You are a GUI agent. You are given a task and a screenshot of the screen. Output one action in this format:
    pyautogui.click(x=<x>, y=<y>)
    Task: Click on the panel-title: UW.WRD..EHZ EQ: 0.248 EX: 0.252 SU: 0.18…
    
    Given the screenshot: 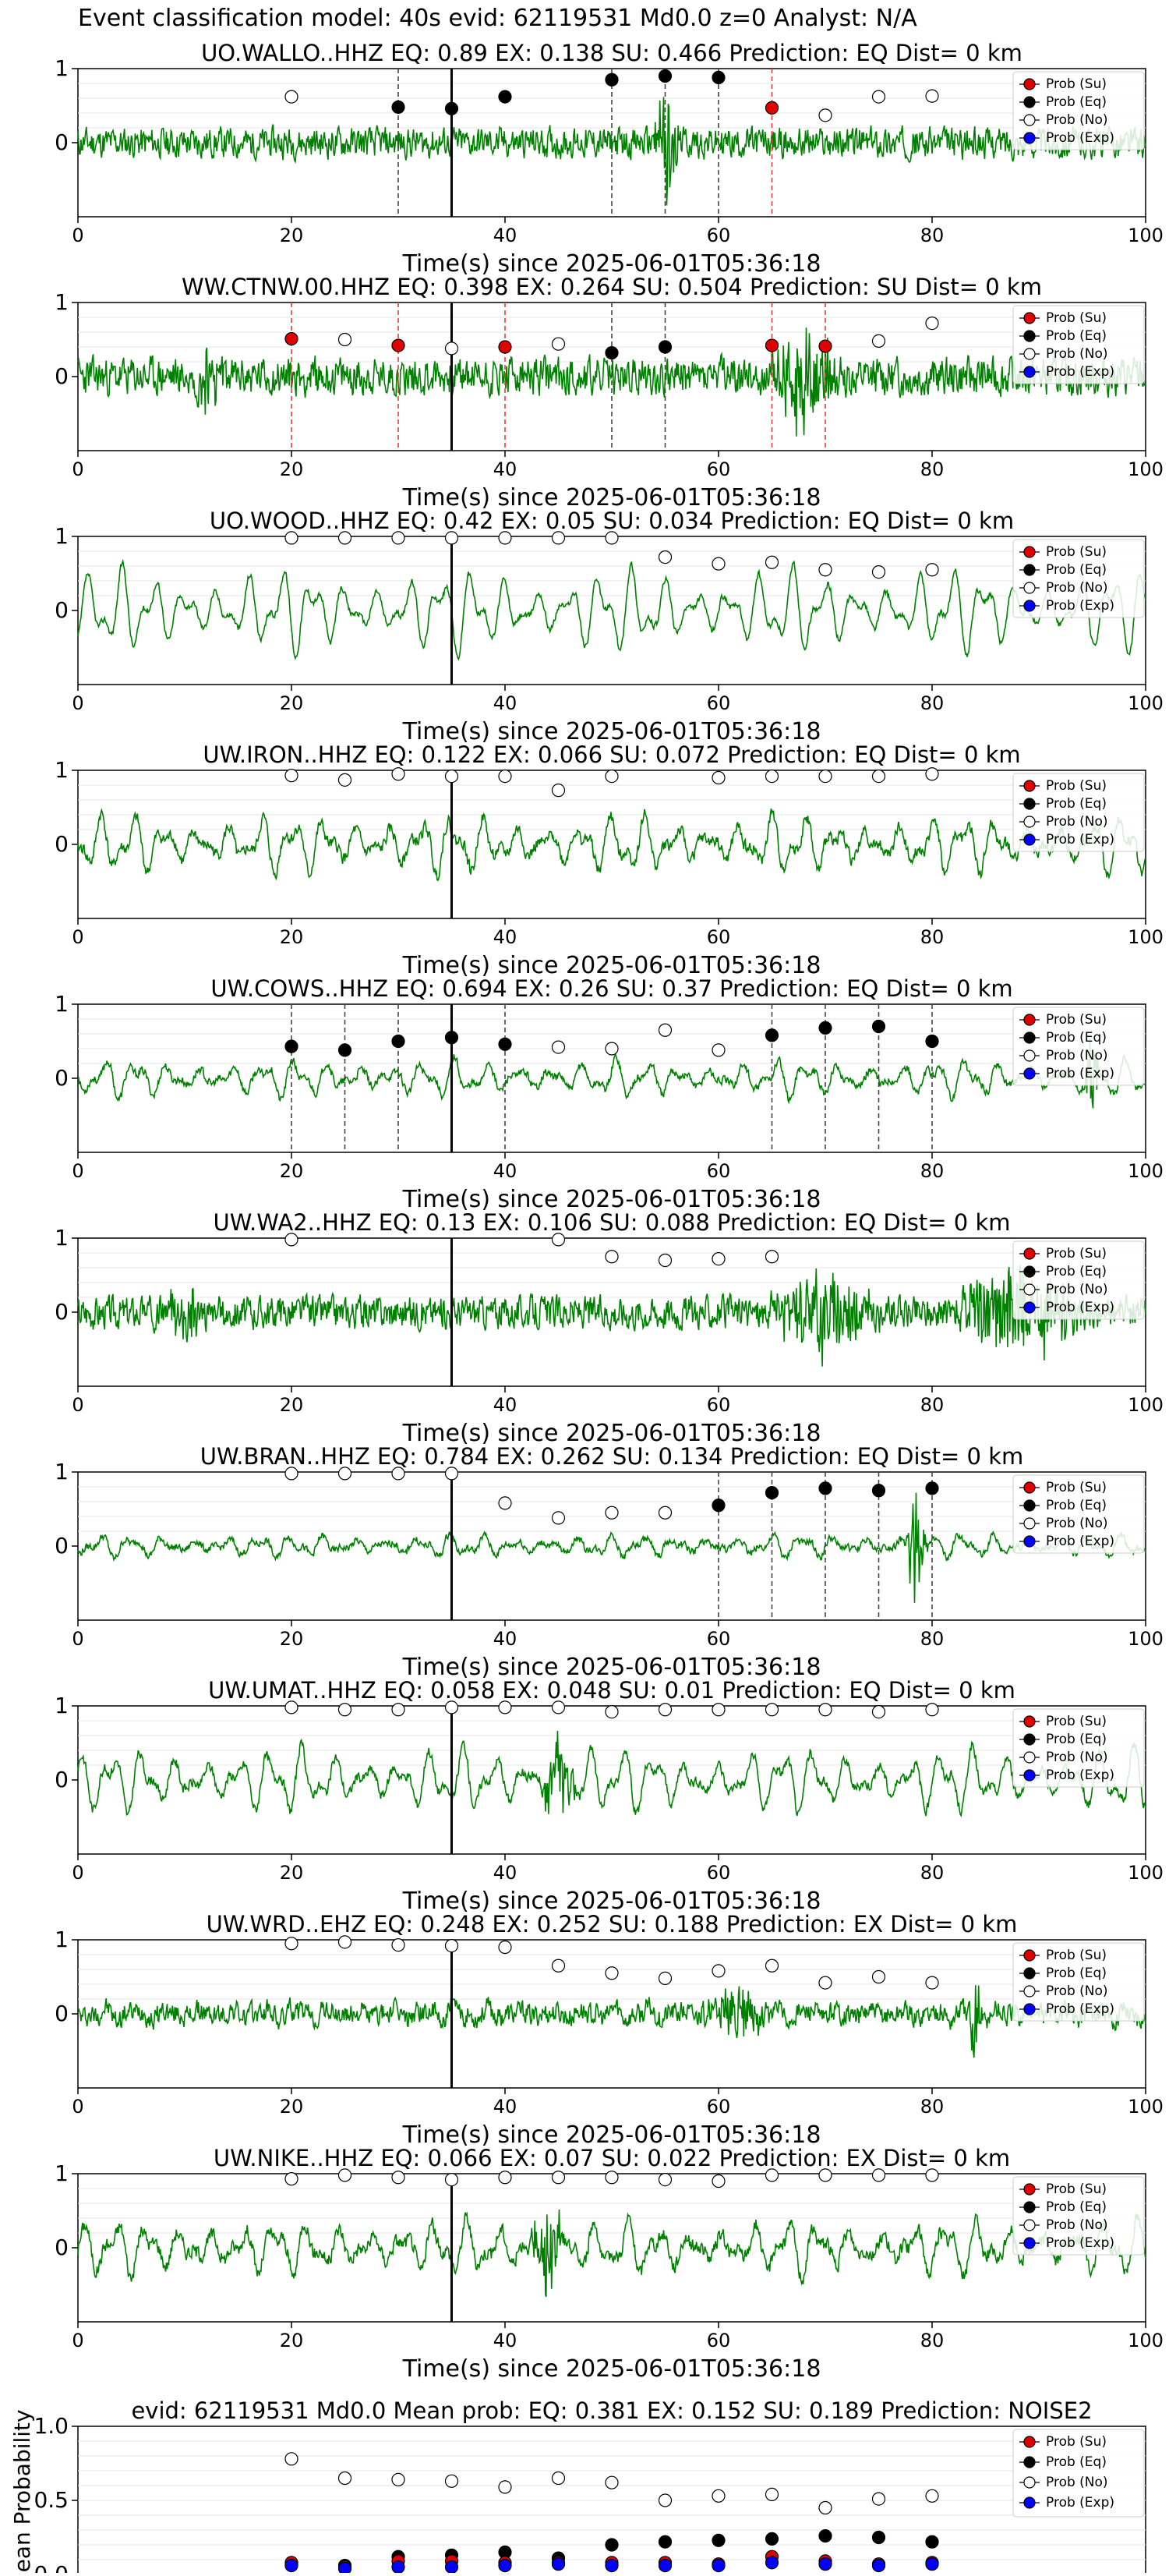 What is the action you would take?
    pyautogui.click(x=612, y=1924)
    